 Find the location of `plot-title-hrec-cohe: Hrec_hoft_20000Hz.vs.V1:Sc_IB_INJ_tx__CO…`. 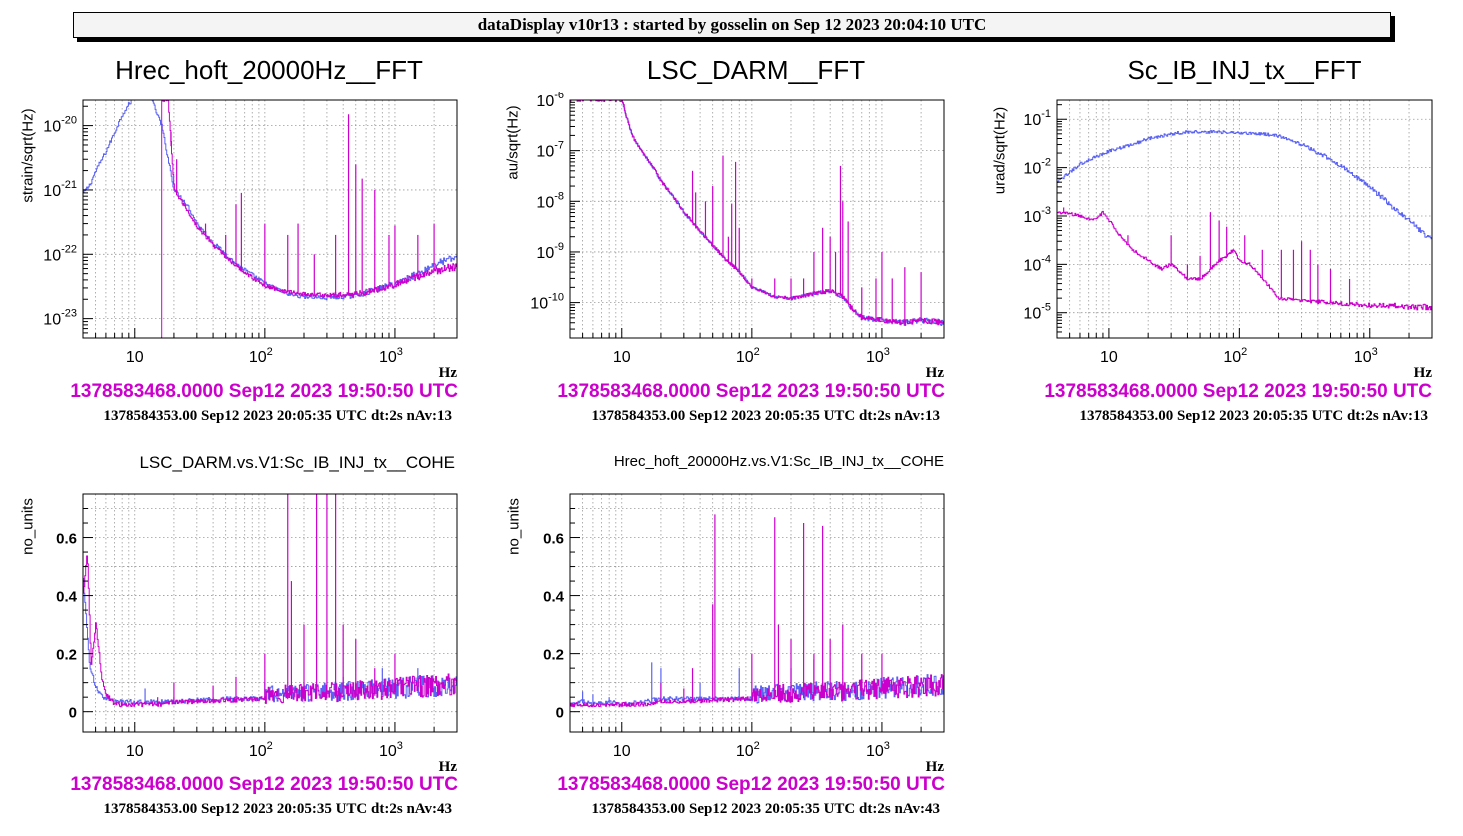

plot-title-hrec-cohe: Hrec_hoft_20000Hz.vs.V1:Sc_IB_INJ_tx__CO… is located at coordinates (778, 461).